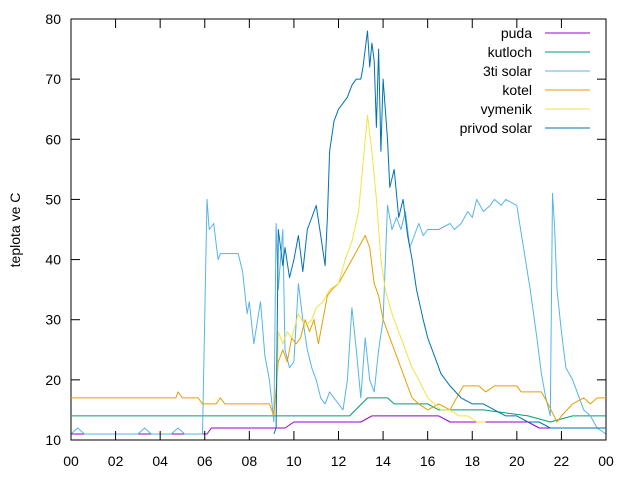 The width and height of the screenshot is (640, 480). Describe the element at coordinates (205, 461) in the screenshot. I see `x-tick-label: 06` at that location.